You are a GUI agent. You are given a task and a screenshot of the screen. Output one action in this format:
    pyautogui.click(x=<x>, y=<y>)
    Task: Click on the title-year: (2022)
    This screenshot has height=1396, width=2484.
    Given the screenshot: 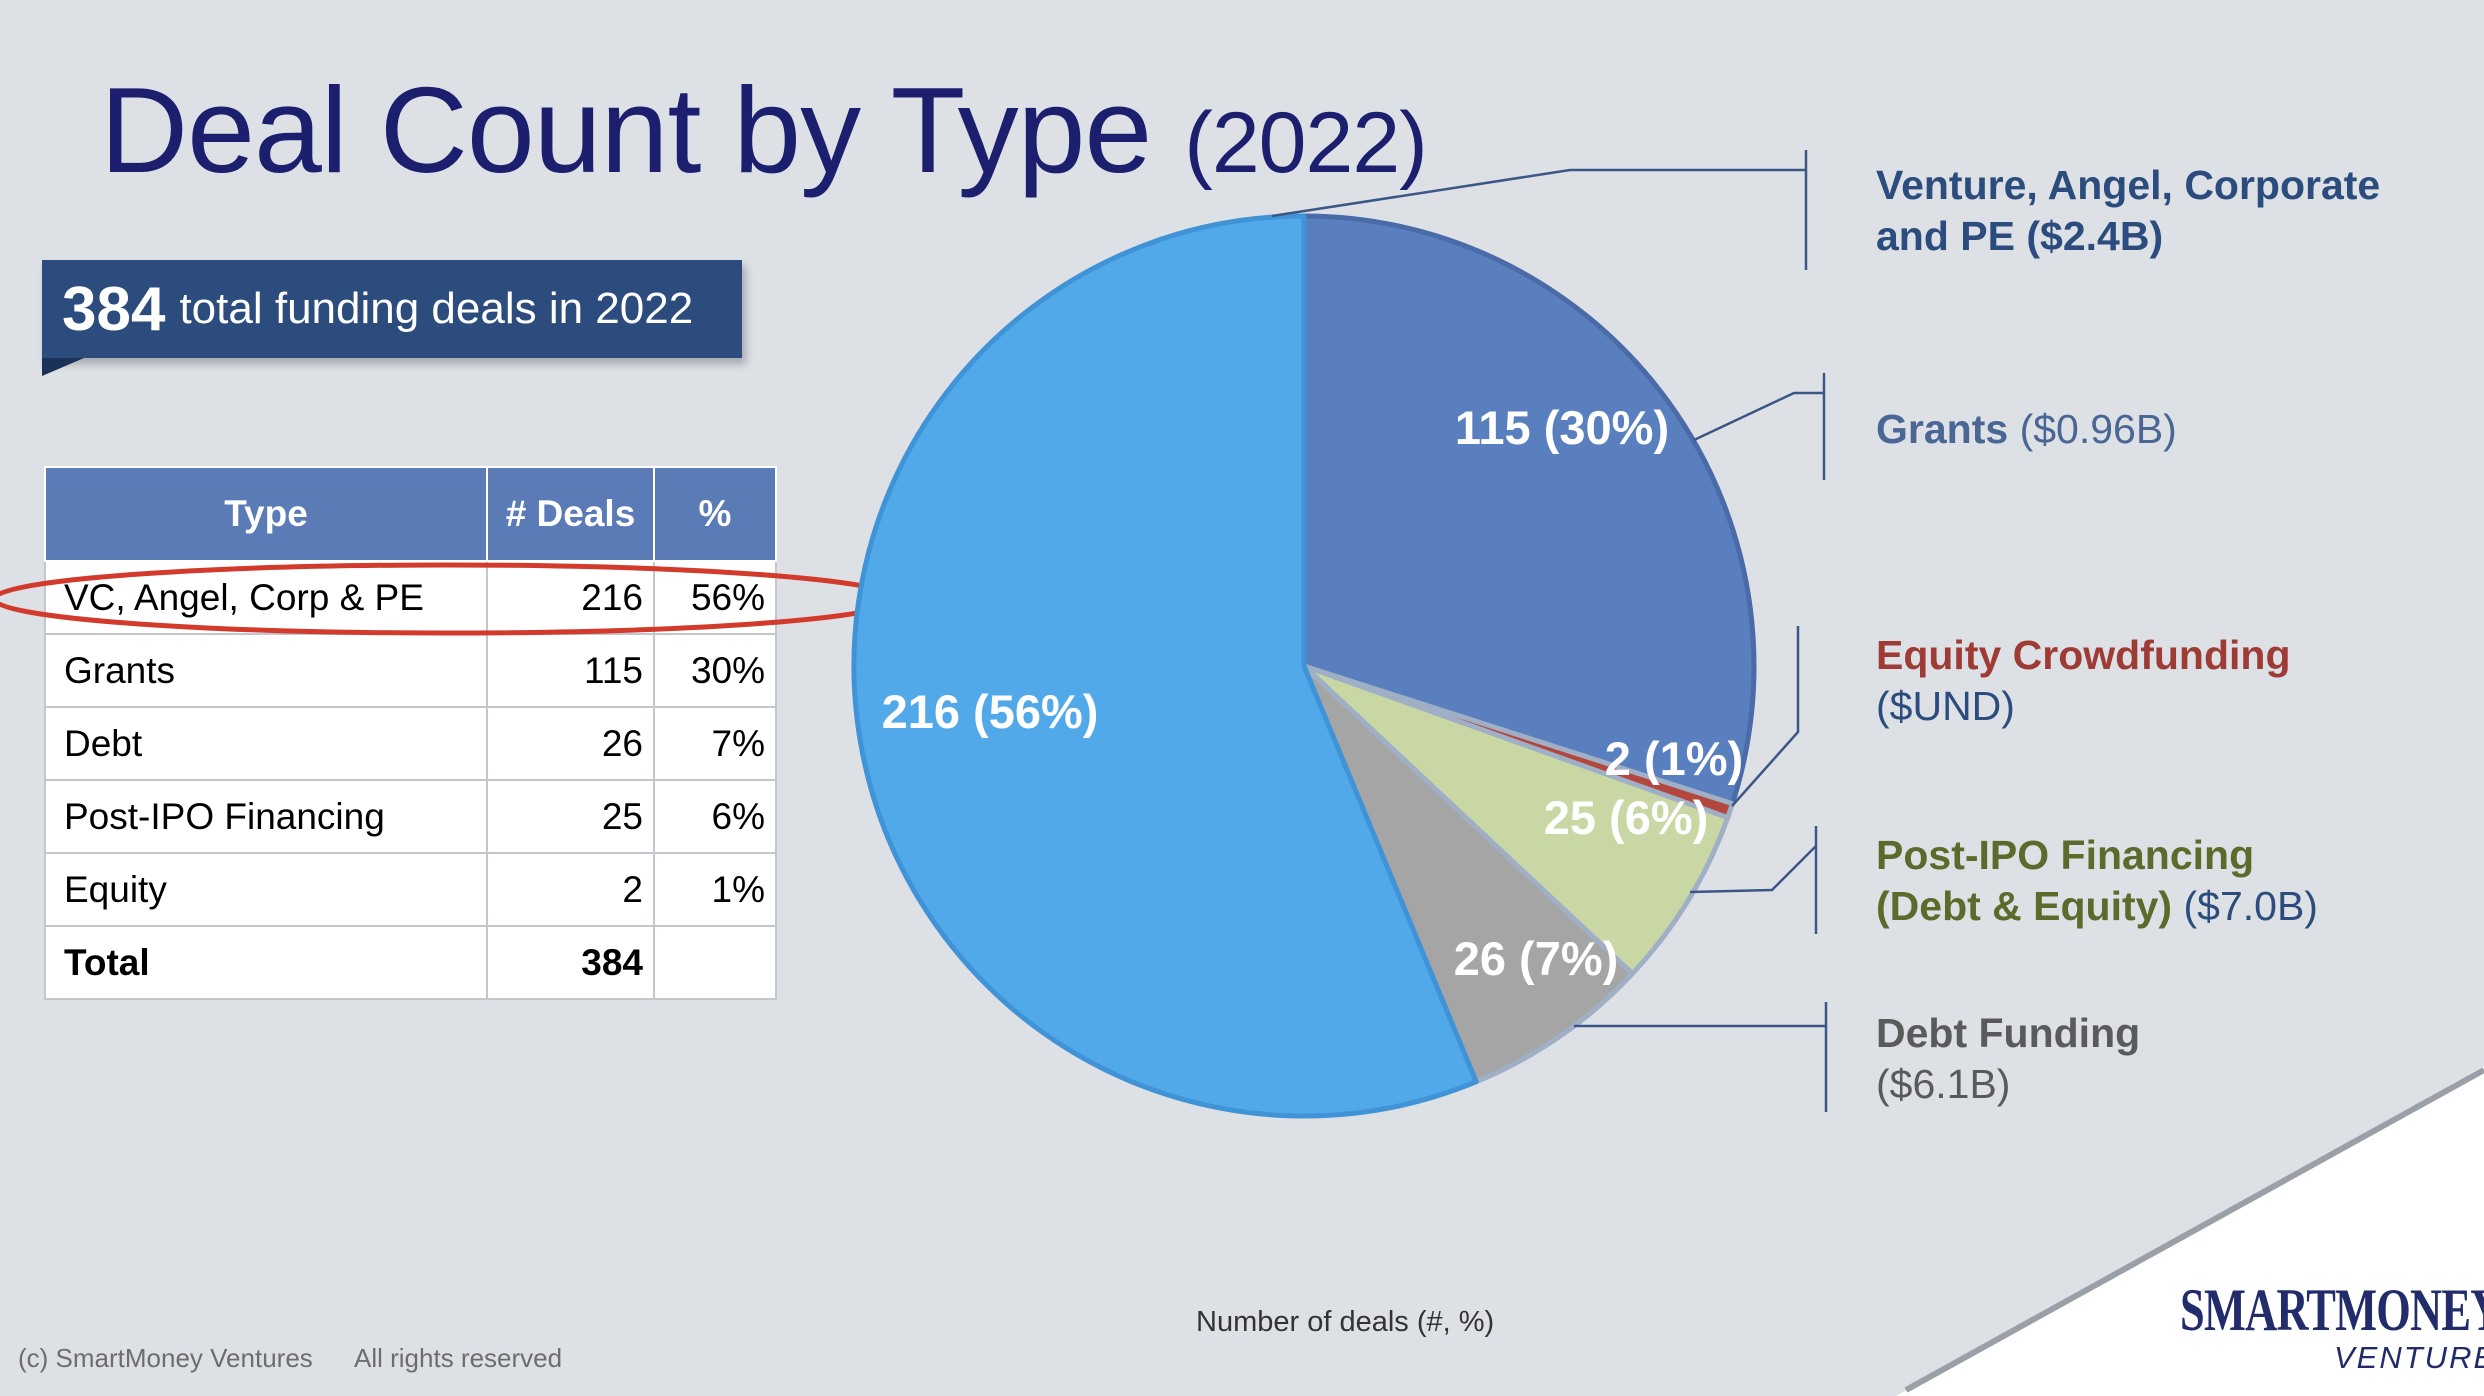 What is the action you would take?
    pyautogui.click(x=1306, y=143)
    